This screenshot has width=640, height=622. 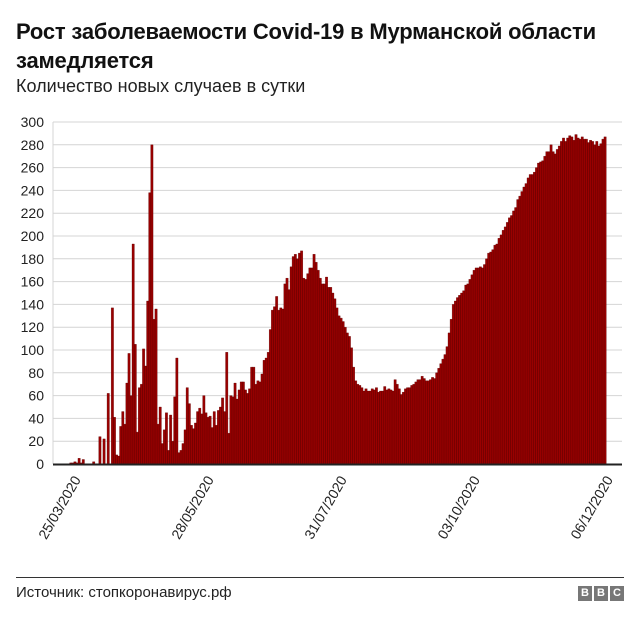 I want to click on x-tick: 03/10/2020, so click(x=458, y=507).